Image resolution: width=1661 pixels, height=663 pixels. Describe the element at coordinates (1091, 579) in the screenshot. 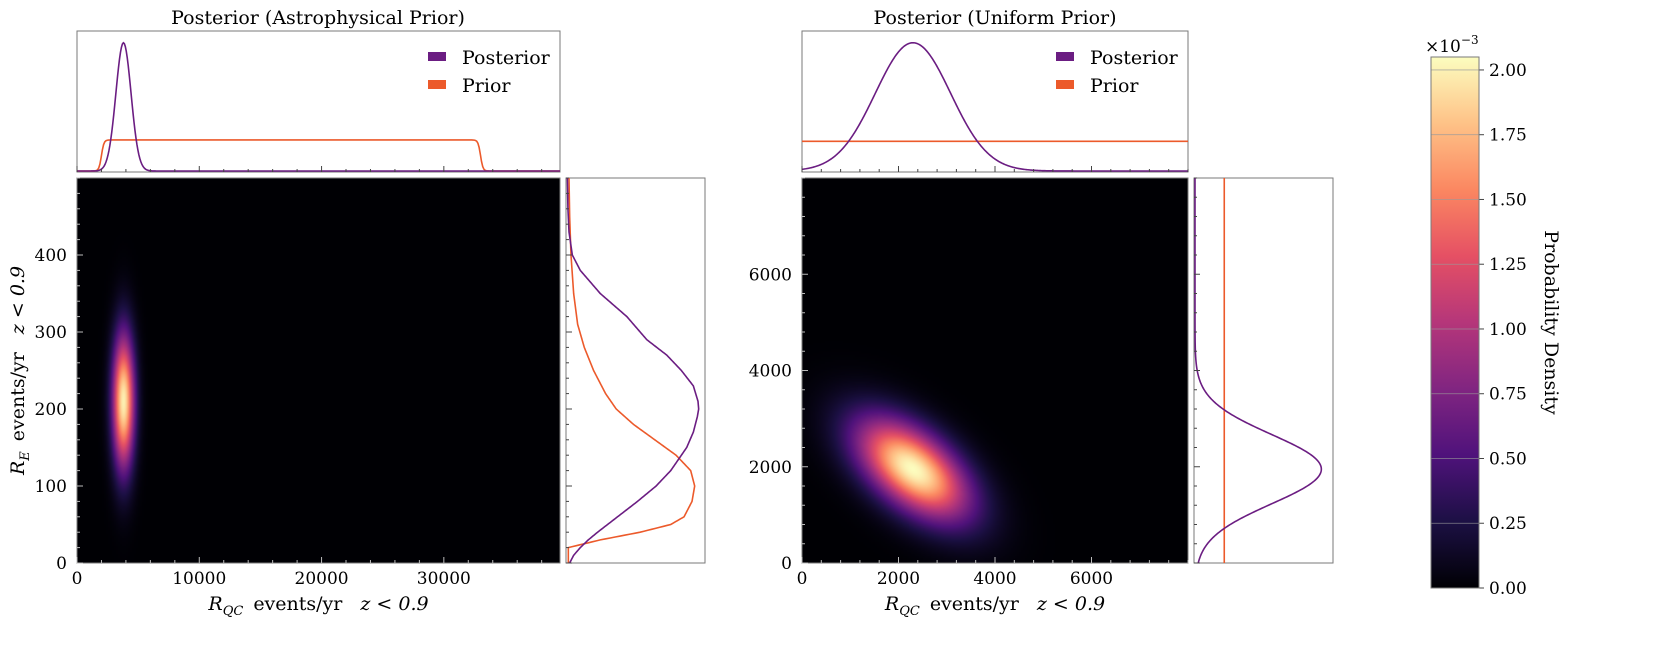

I see `x-tick-label: 6000` at that location.